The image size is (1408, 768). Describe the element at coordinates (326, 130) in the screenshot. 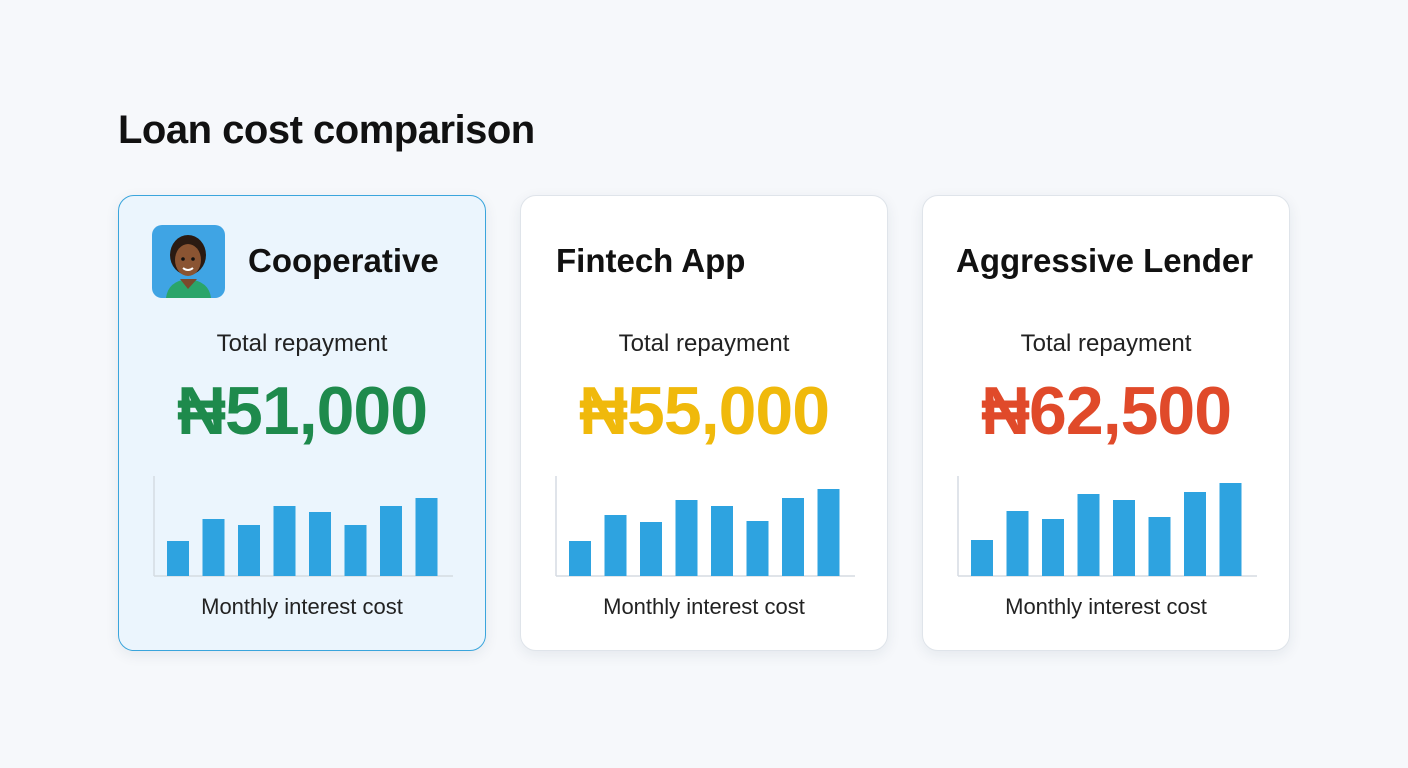

I see `page-title: Loan cost comparison` at that location.